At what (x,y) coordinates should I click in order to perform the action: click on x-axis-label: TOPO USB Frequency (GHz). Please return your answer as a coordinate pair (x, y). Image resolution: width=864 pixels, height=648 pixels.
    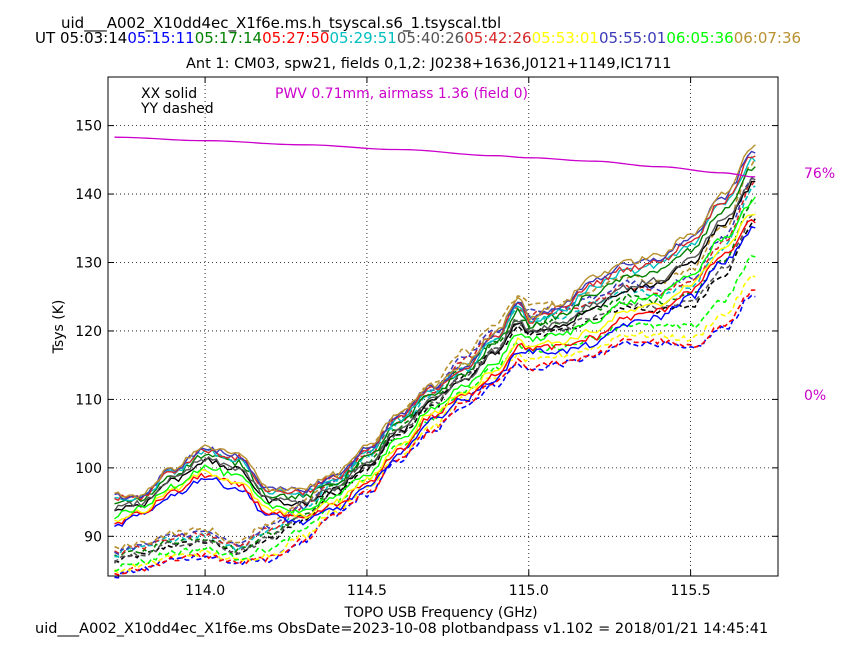
    Looking at the image, I should click on (440, 613).